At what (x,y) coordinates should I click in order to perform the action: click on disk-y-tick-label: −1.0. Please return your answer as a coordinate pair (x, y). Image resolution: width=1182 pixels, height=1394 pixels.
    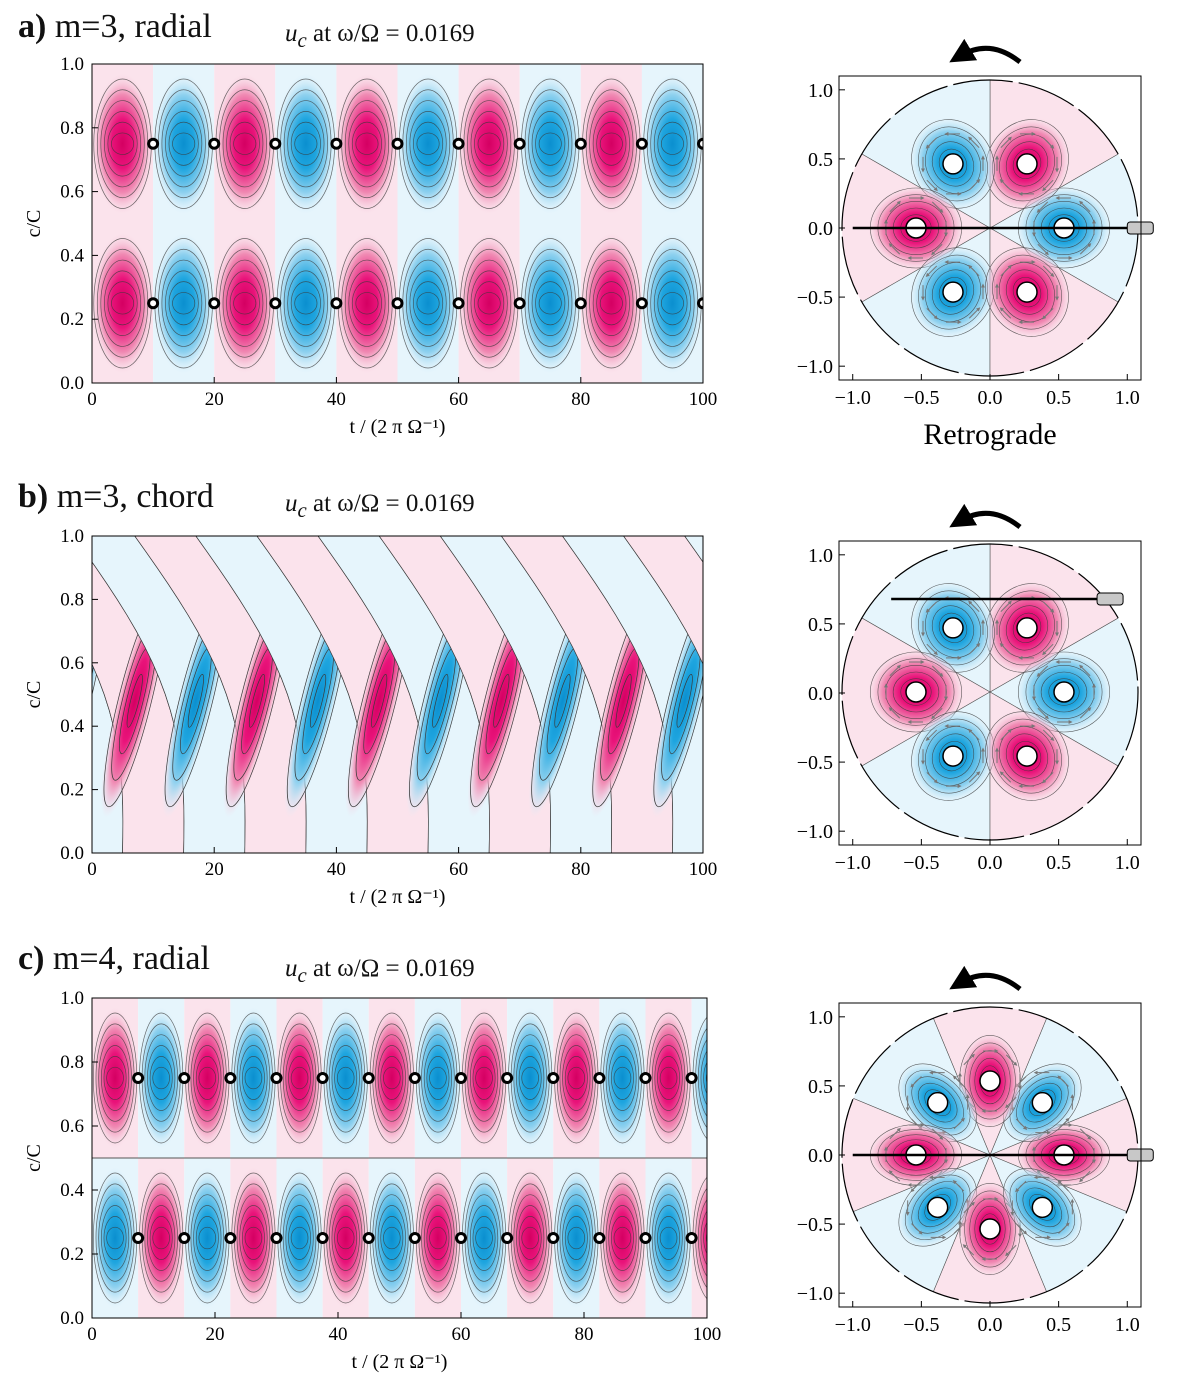
    Looking at the image, I should click on (815, 832).